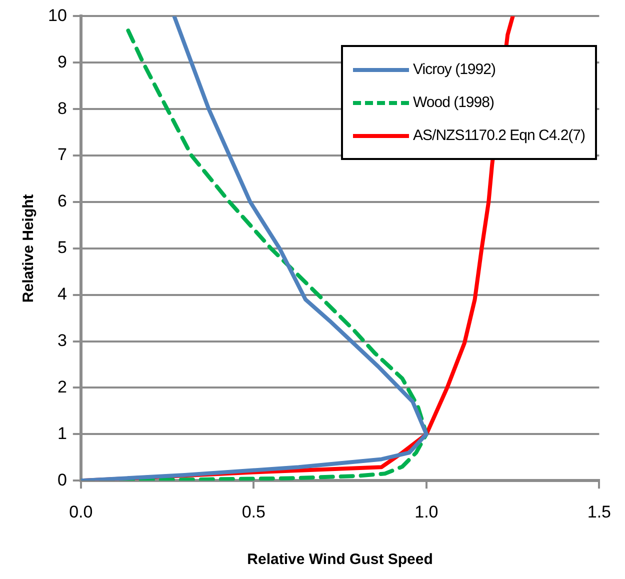 Image resolution: width=625 pixels, height=579 pixels. What do you see at coordinates (62, 248) in the screenshot?
I see `y-tick-label: 5` at bounding box center [62, 248].